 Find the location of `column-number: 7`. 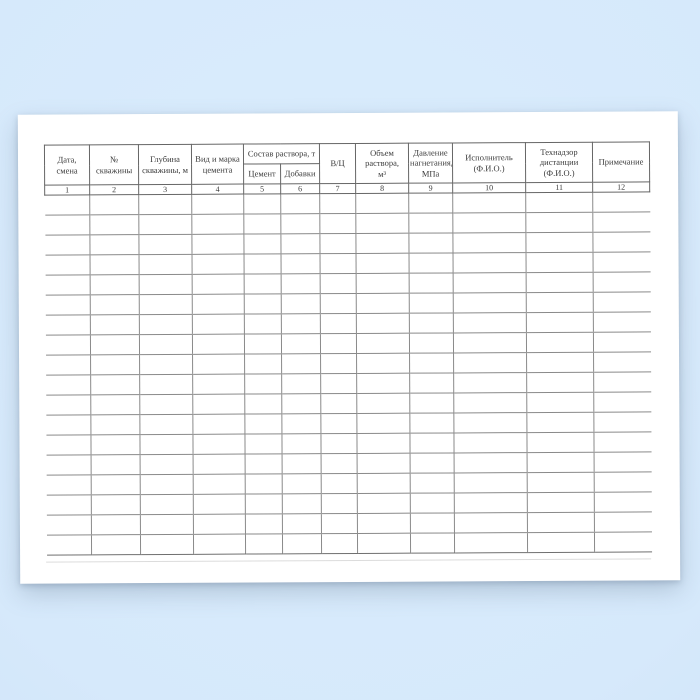

column-number: 7 is located at coordinates (337, 188).